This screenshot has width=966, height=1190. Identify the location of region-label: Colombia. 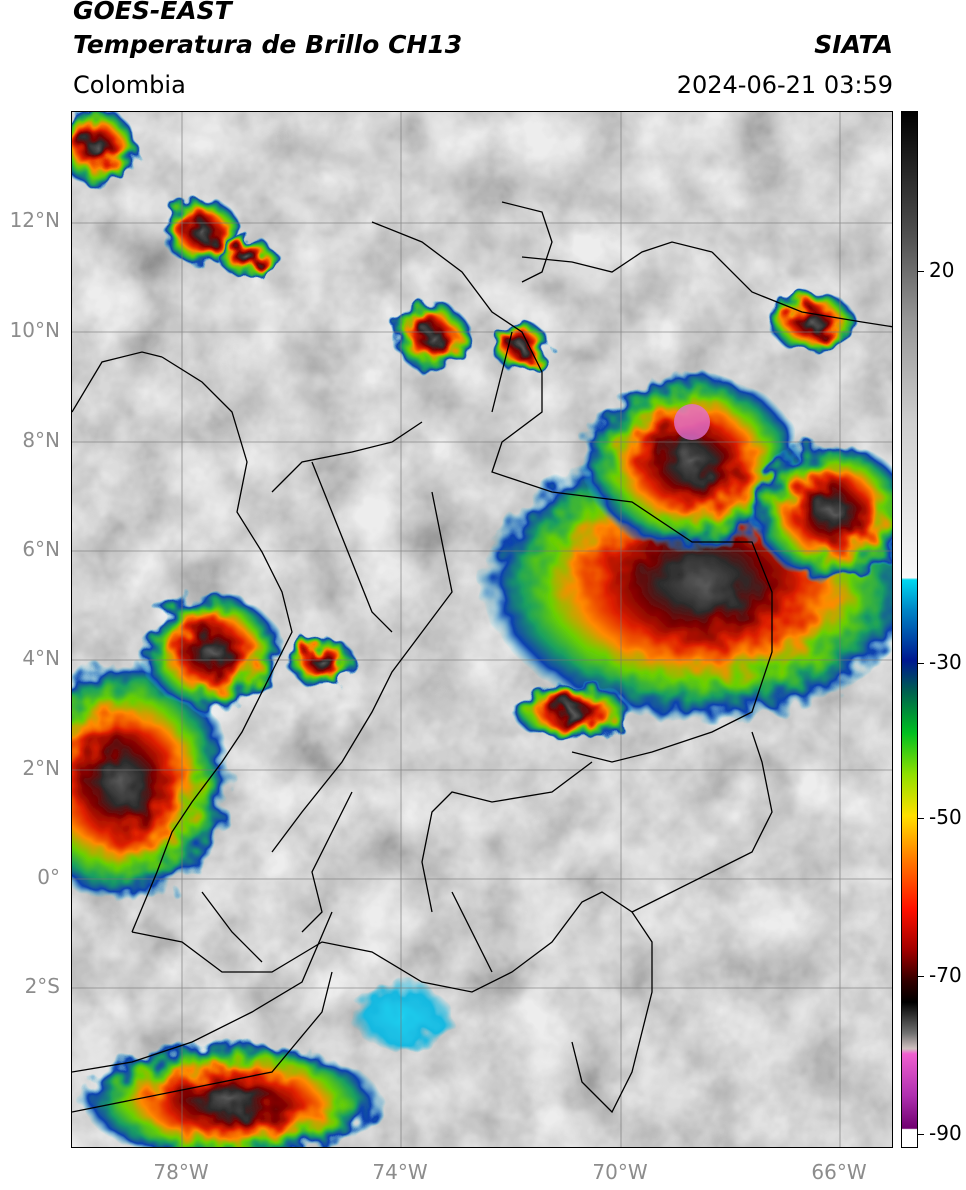
(129, 85).